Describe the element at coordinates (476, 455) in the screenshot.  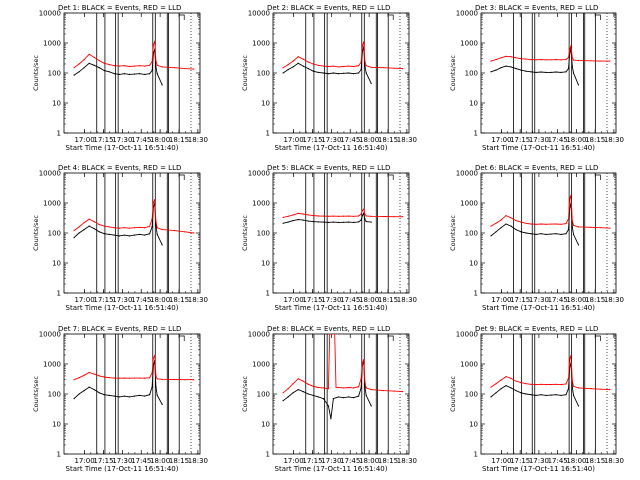
I see `y-tick-label: 1` at that location.